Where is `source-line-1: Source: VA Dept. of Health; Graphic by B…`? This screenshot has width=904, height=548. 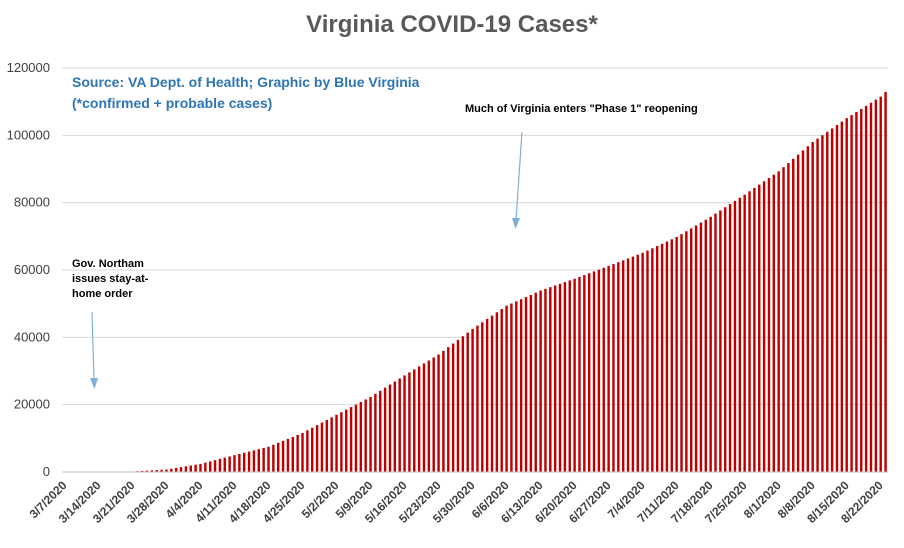 source-line-1: Source: VA Dept. of Health; Graphic by B… is located at coordinates (246, 82).